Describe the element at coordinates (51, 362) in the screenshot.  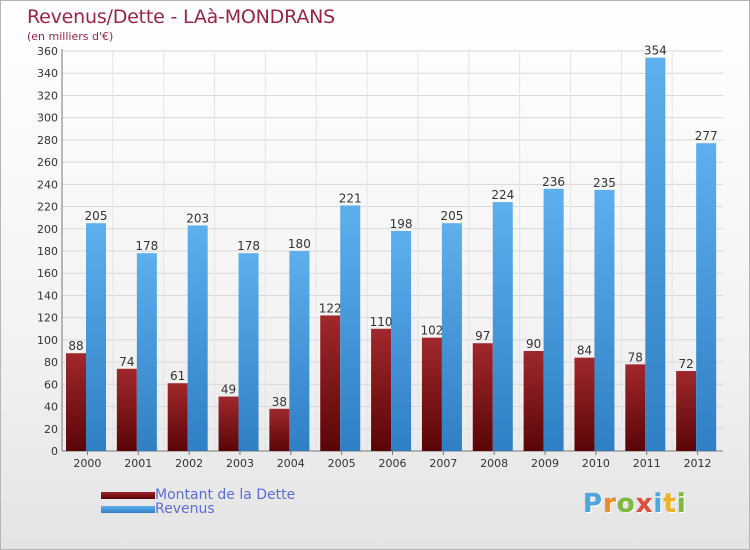
I see `y-tick-label: 80` at that location.